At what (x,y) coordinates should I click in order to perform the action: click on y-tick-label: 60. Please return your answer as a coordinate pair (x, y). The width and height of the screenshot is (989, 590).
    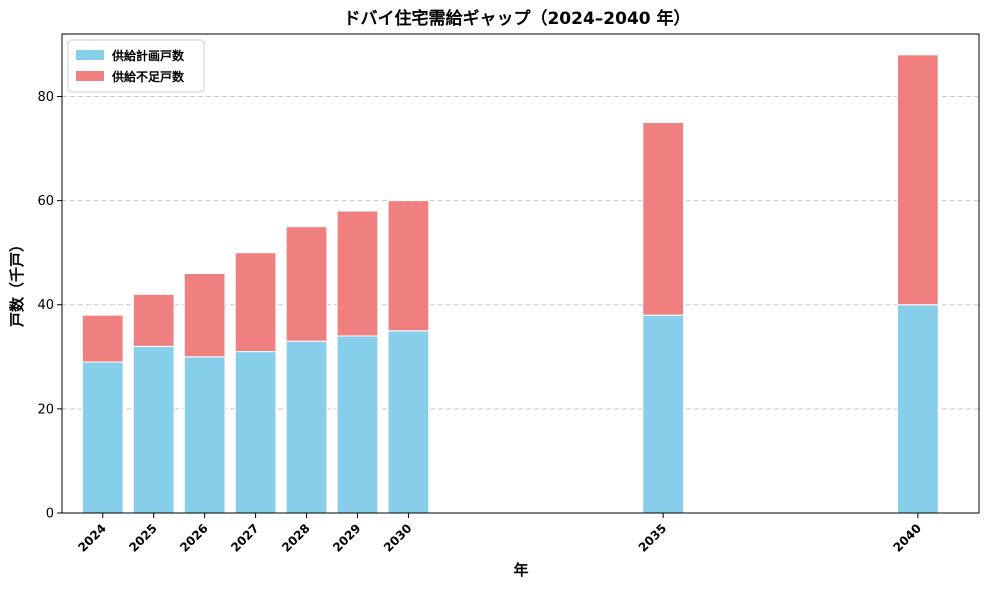
    Looking at the image, I should click on (45, 201).